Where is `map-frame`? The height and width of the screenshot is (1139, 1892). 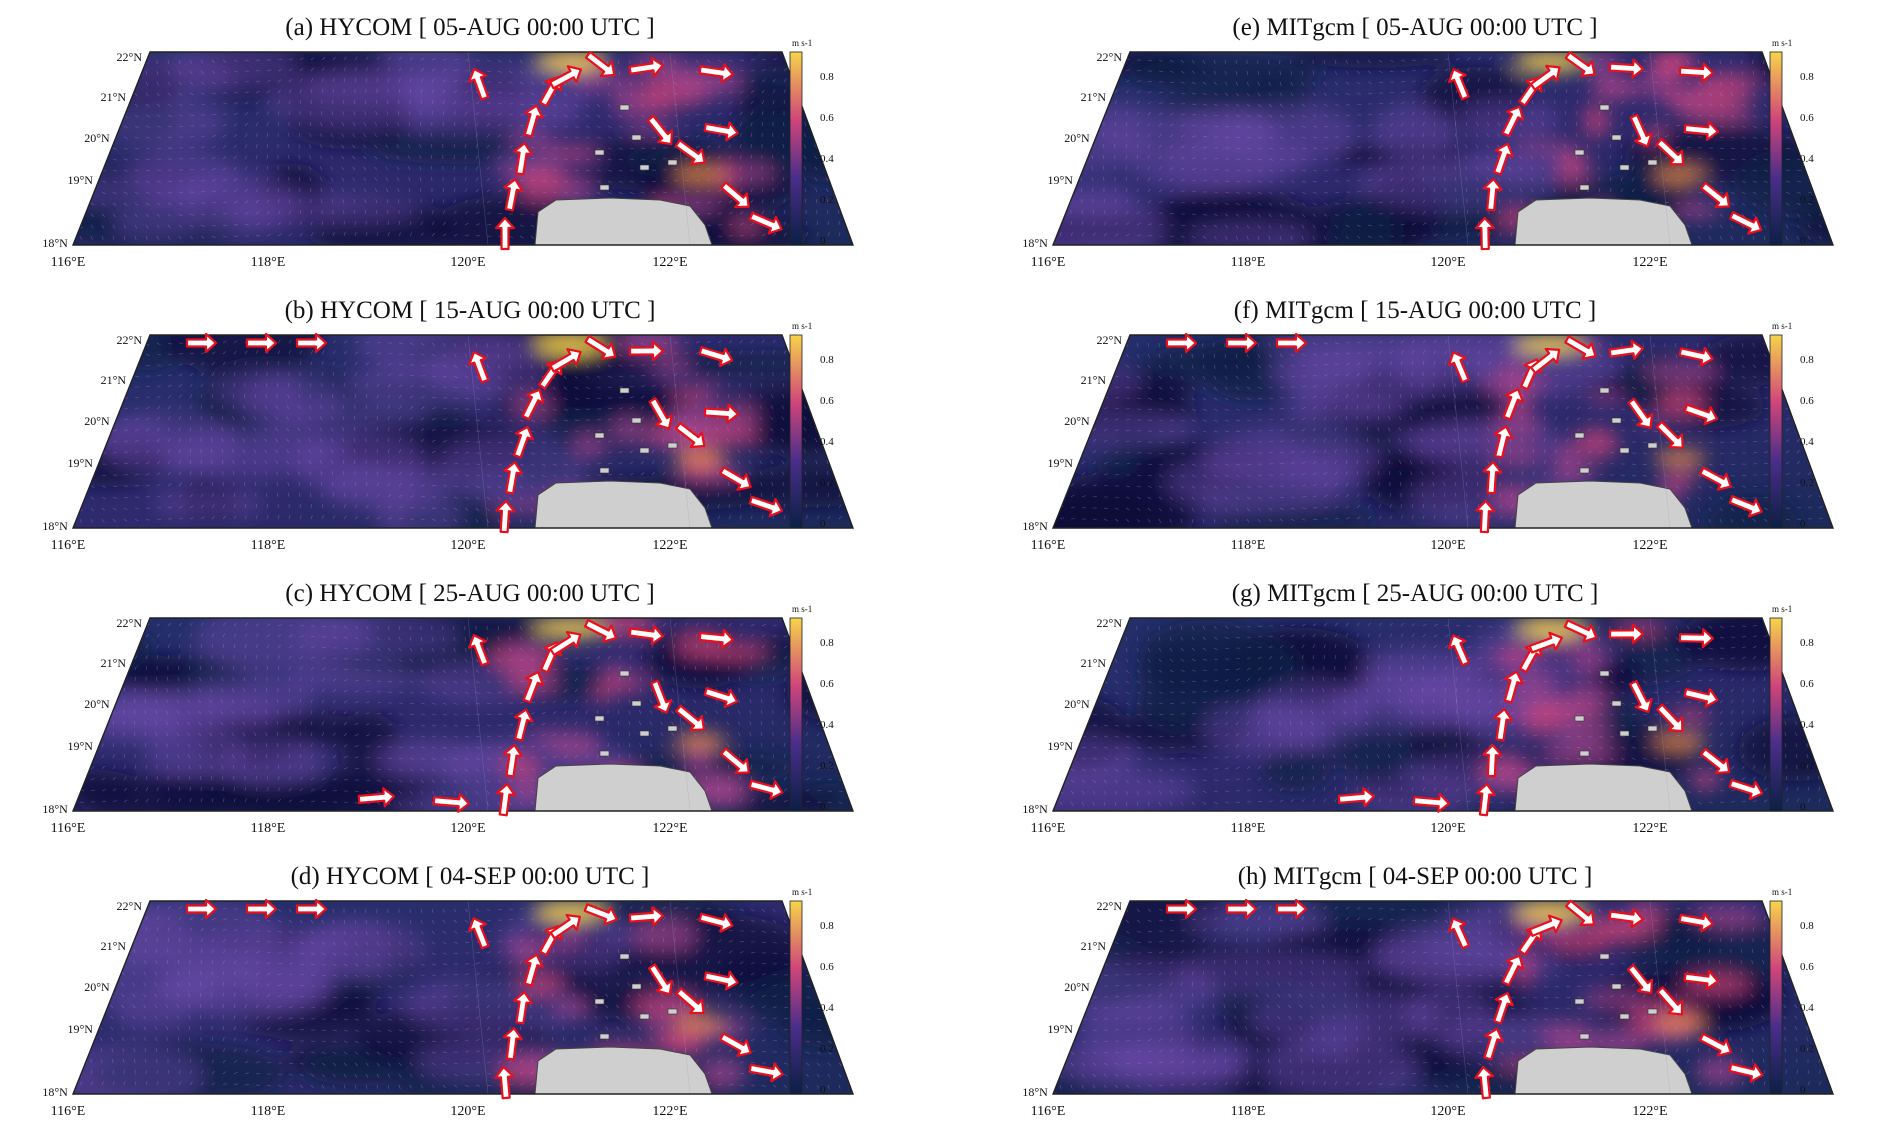
map-frame is located at coordinates (1443, 431).